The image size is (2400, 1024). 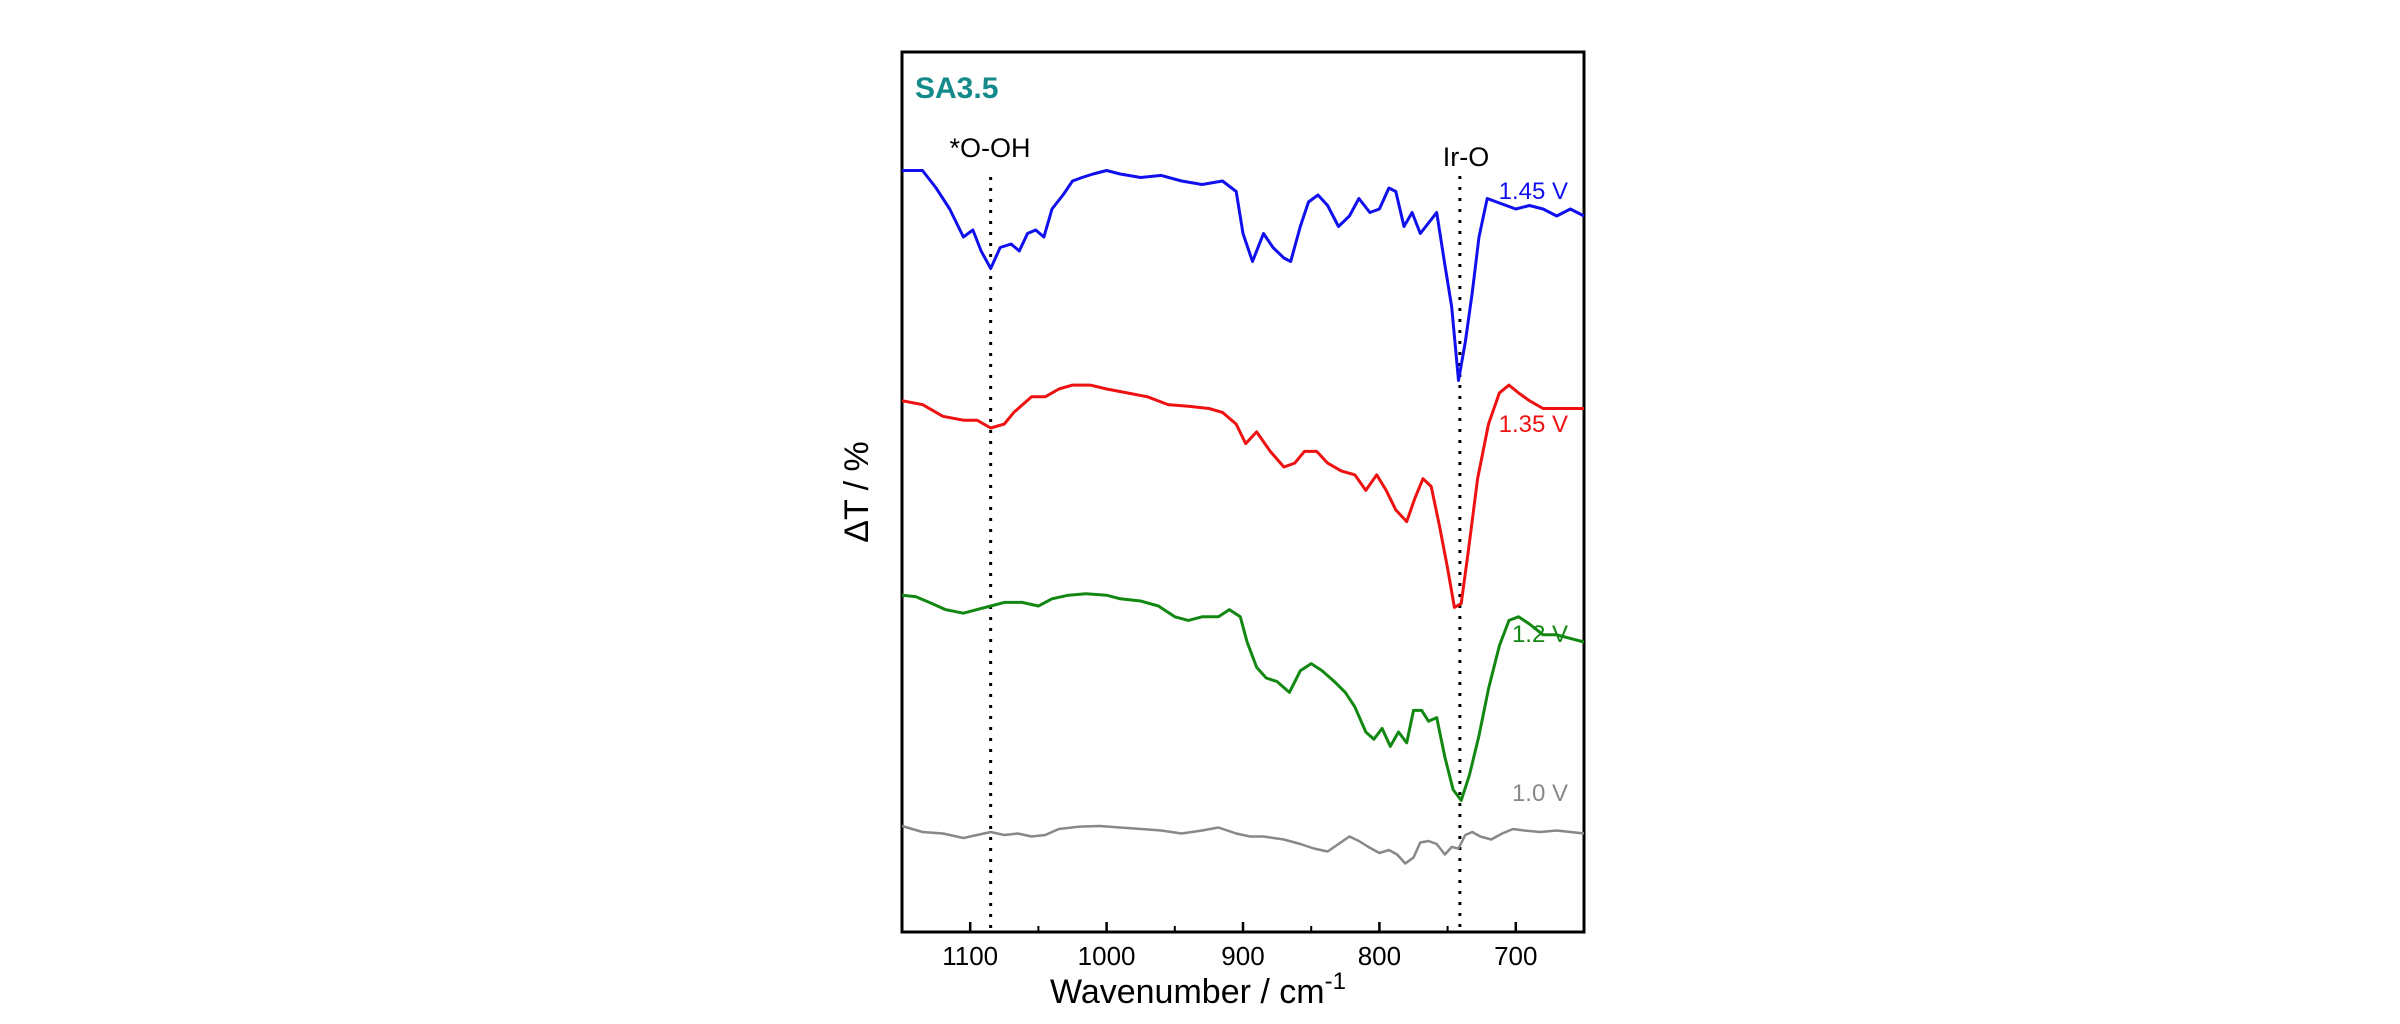 What do you see at coordinates (1379, 956) in the screenshot?
I see `x-tick-label: 800` at bounding box center [1379, 956].